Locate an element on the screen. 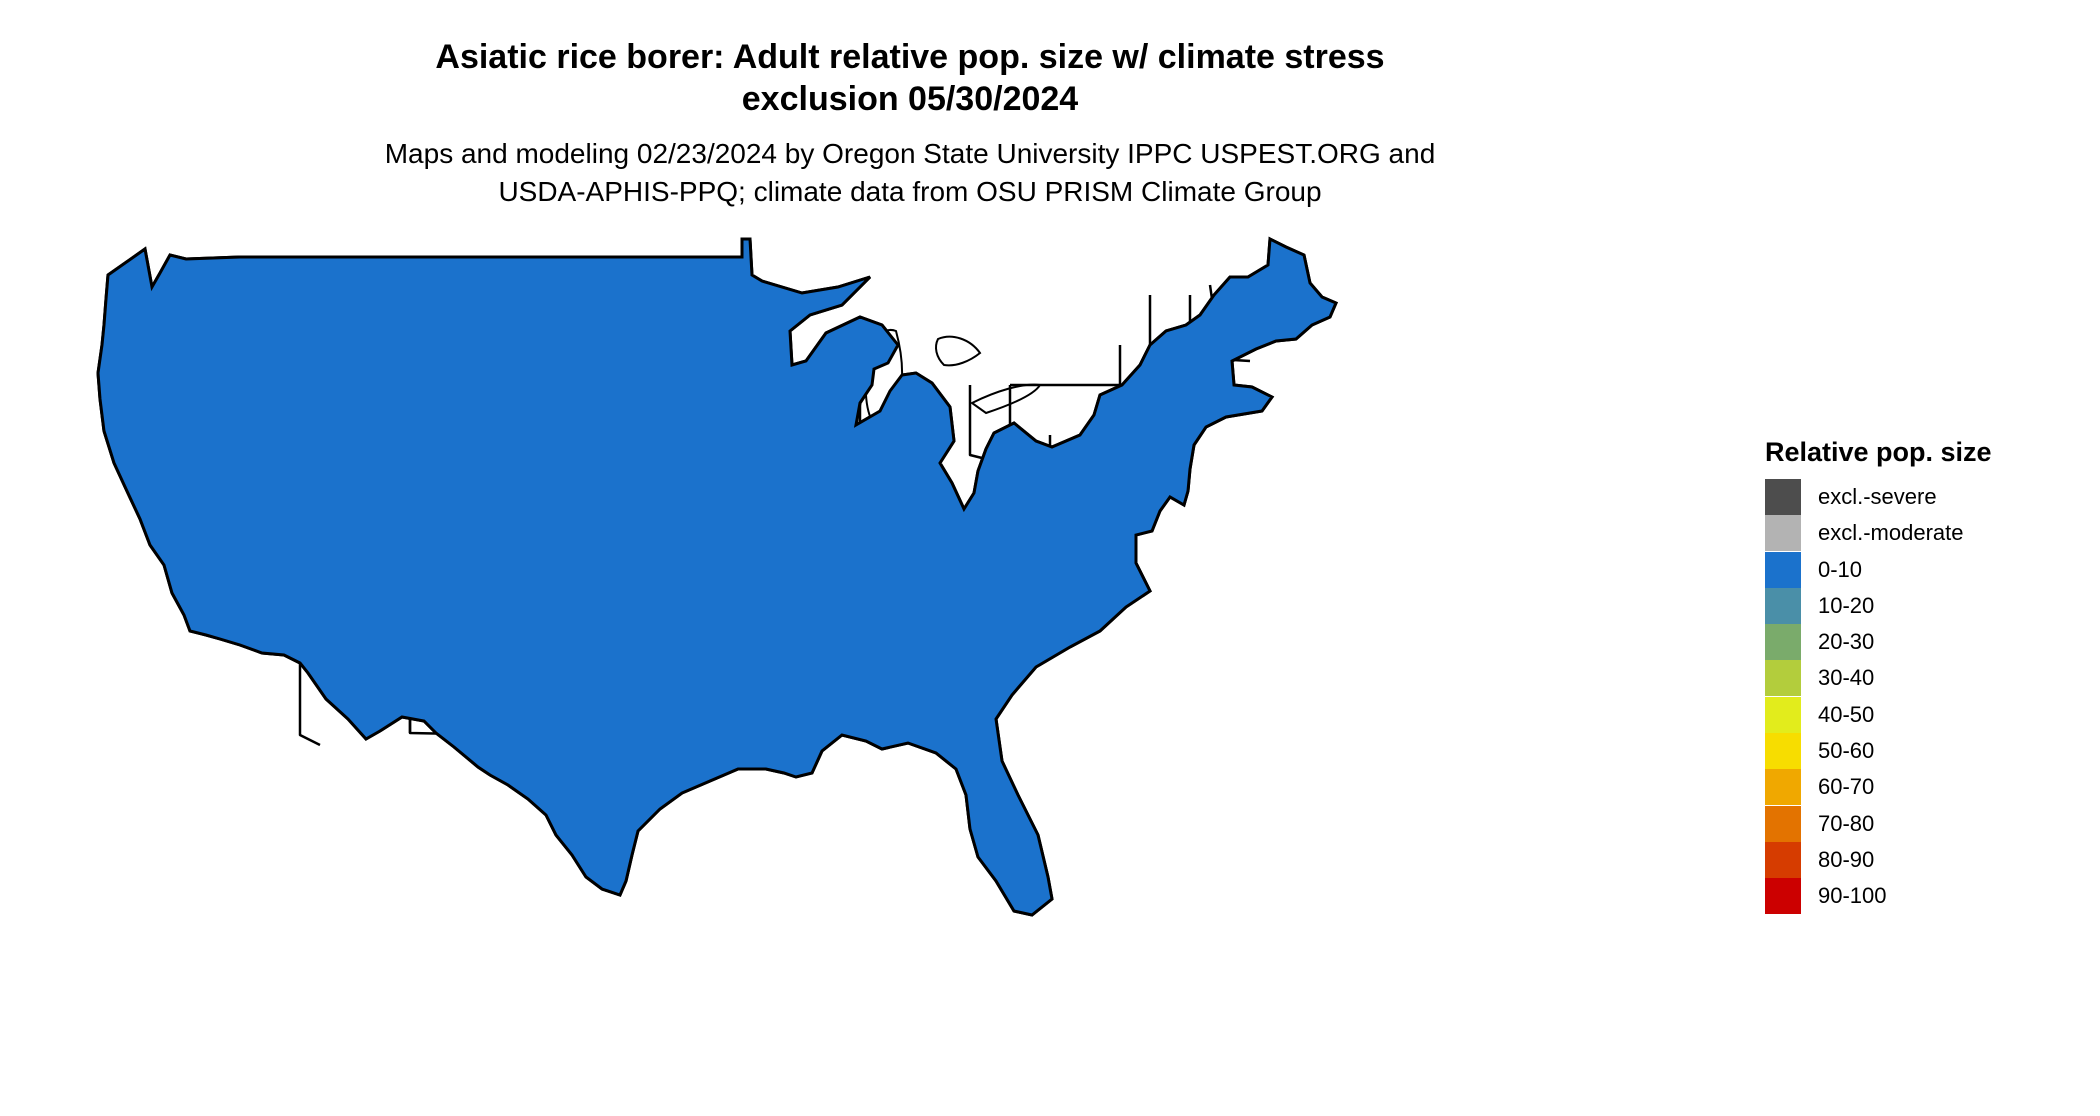 The width and height of the screenshot is (2100, 1116). legend-label: excl.-moderate is located at coordinates (1891, 533).